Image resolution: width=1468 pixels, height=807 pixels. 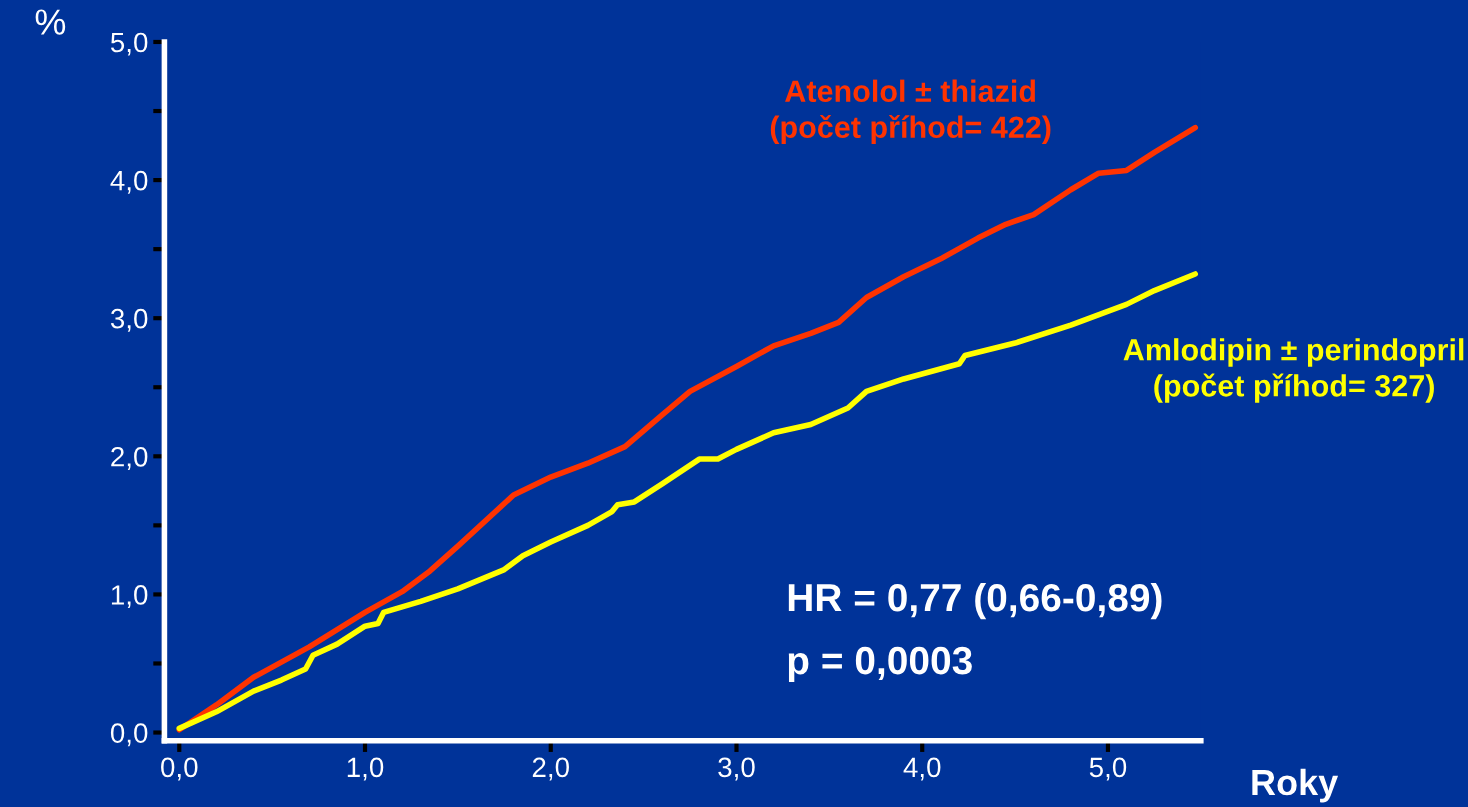 I want to click on x-axis-title: Roky, so click(x=1295, y=785).